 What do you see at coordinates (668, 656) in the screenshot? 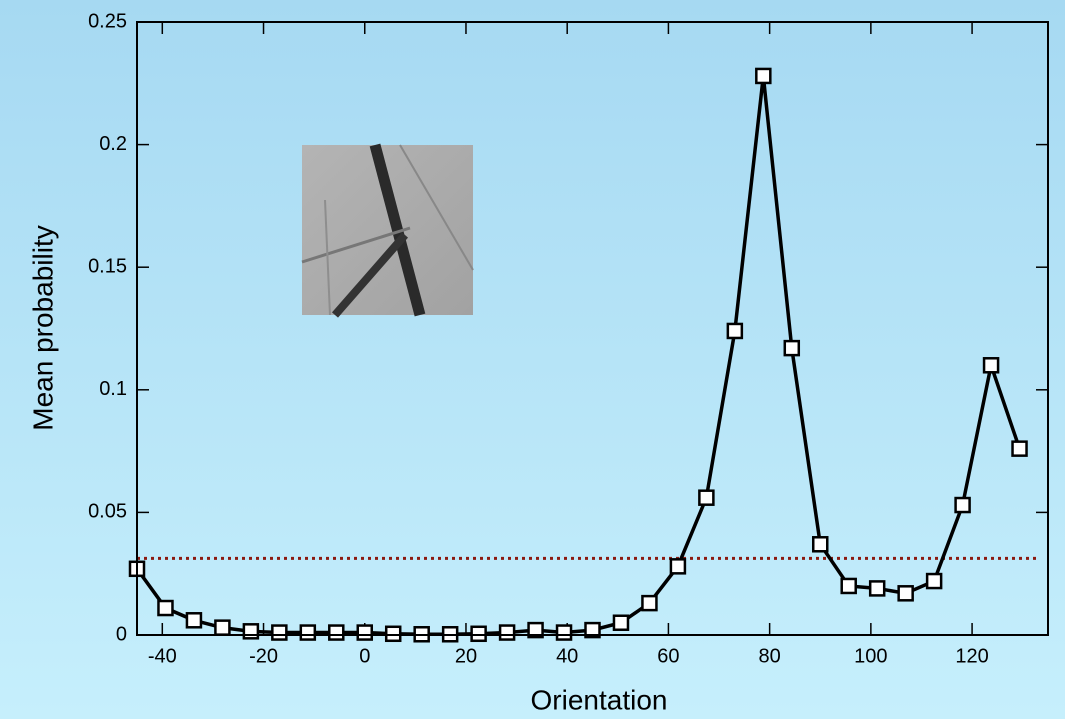
I see `x-tick-label: 60` at bounding box center [668, 656].